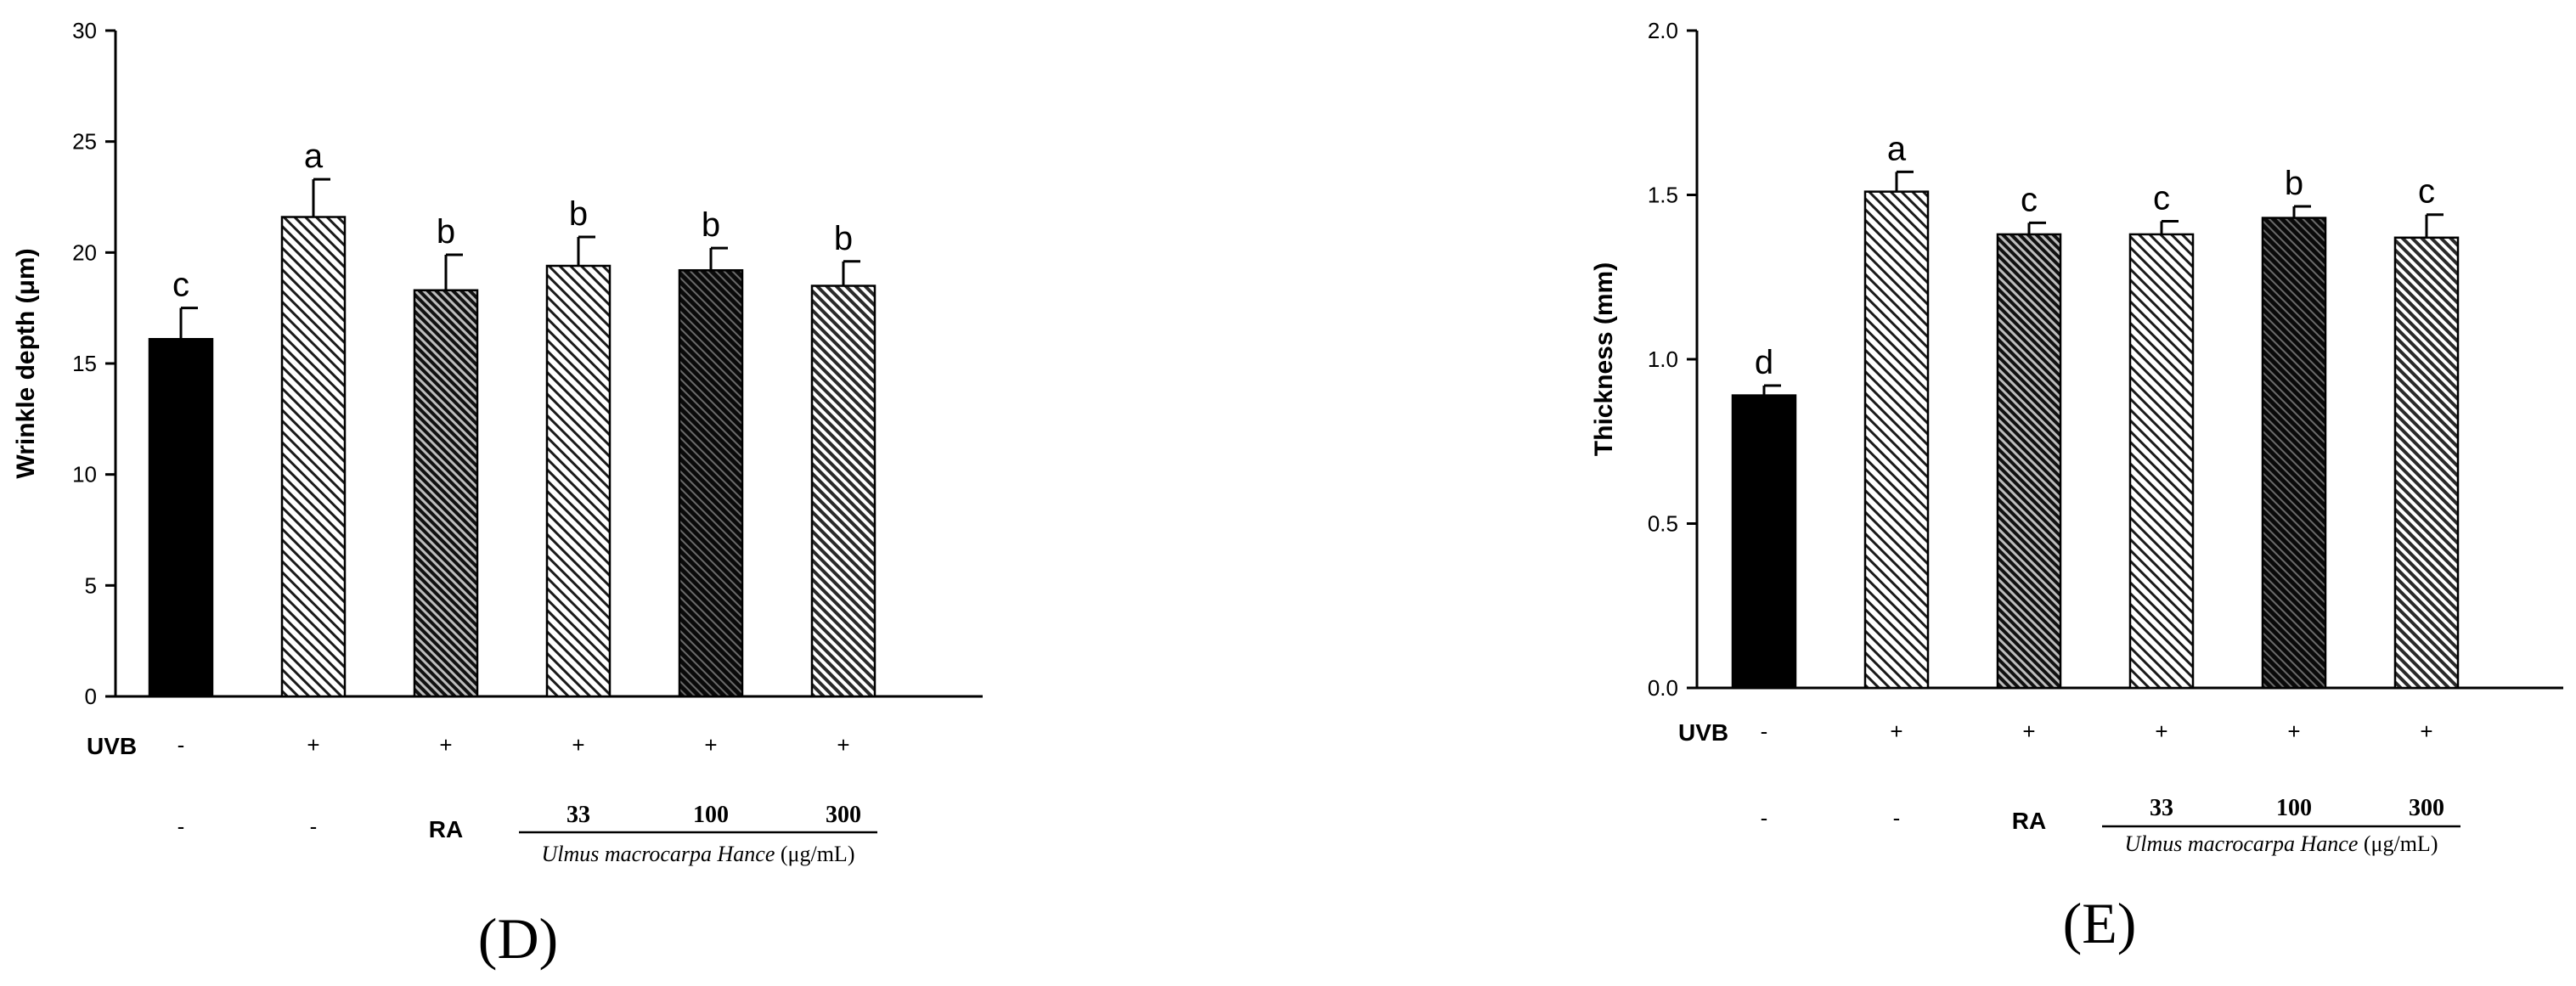 Image resolution: width=2576 pixels, height=986 pixels. I want to click on panel-label: (E), so click(2100, 923).